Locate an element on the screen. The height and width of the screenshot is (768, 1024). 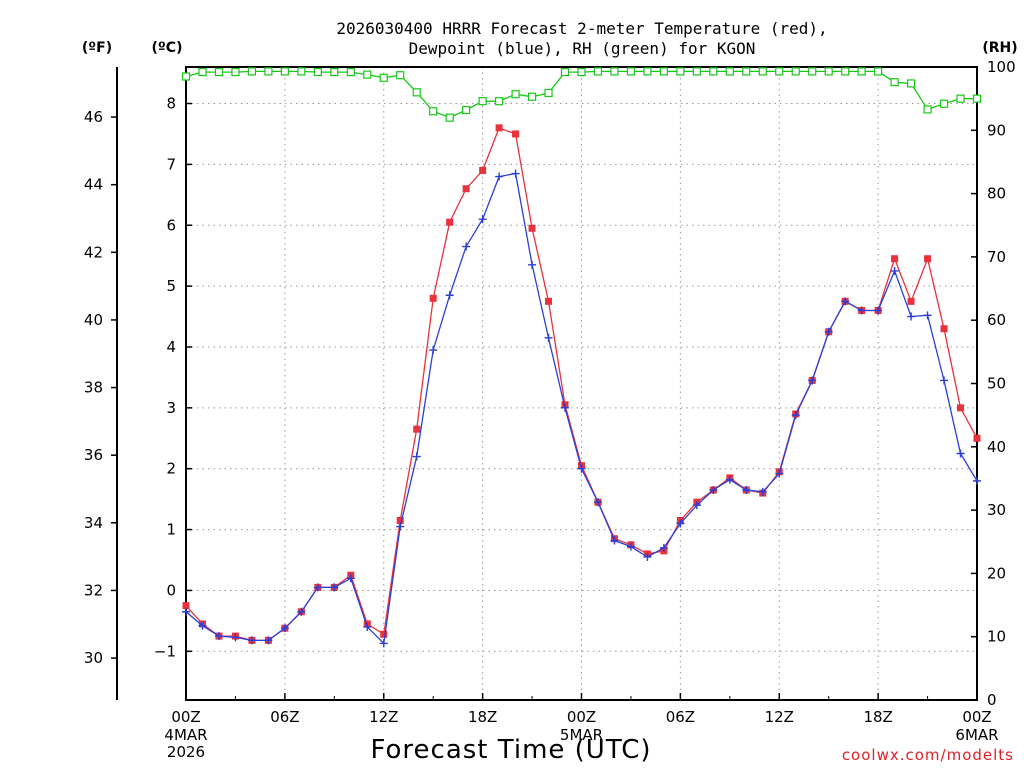
date-label: 4MAR is located at coordinates (185, 735).